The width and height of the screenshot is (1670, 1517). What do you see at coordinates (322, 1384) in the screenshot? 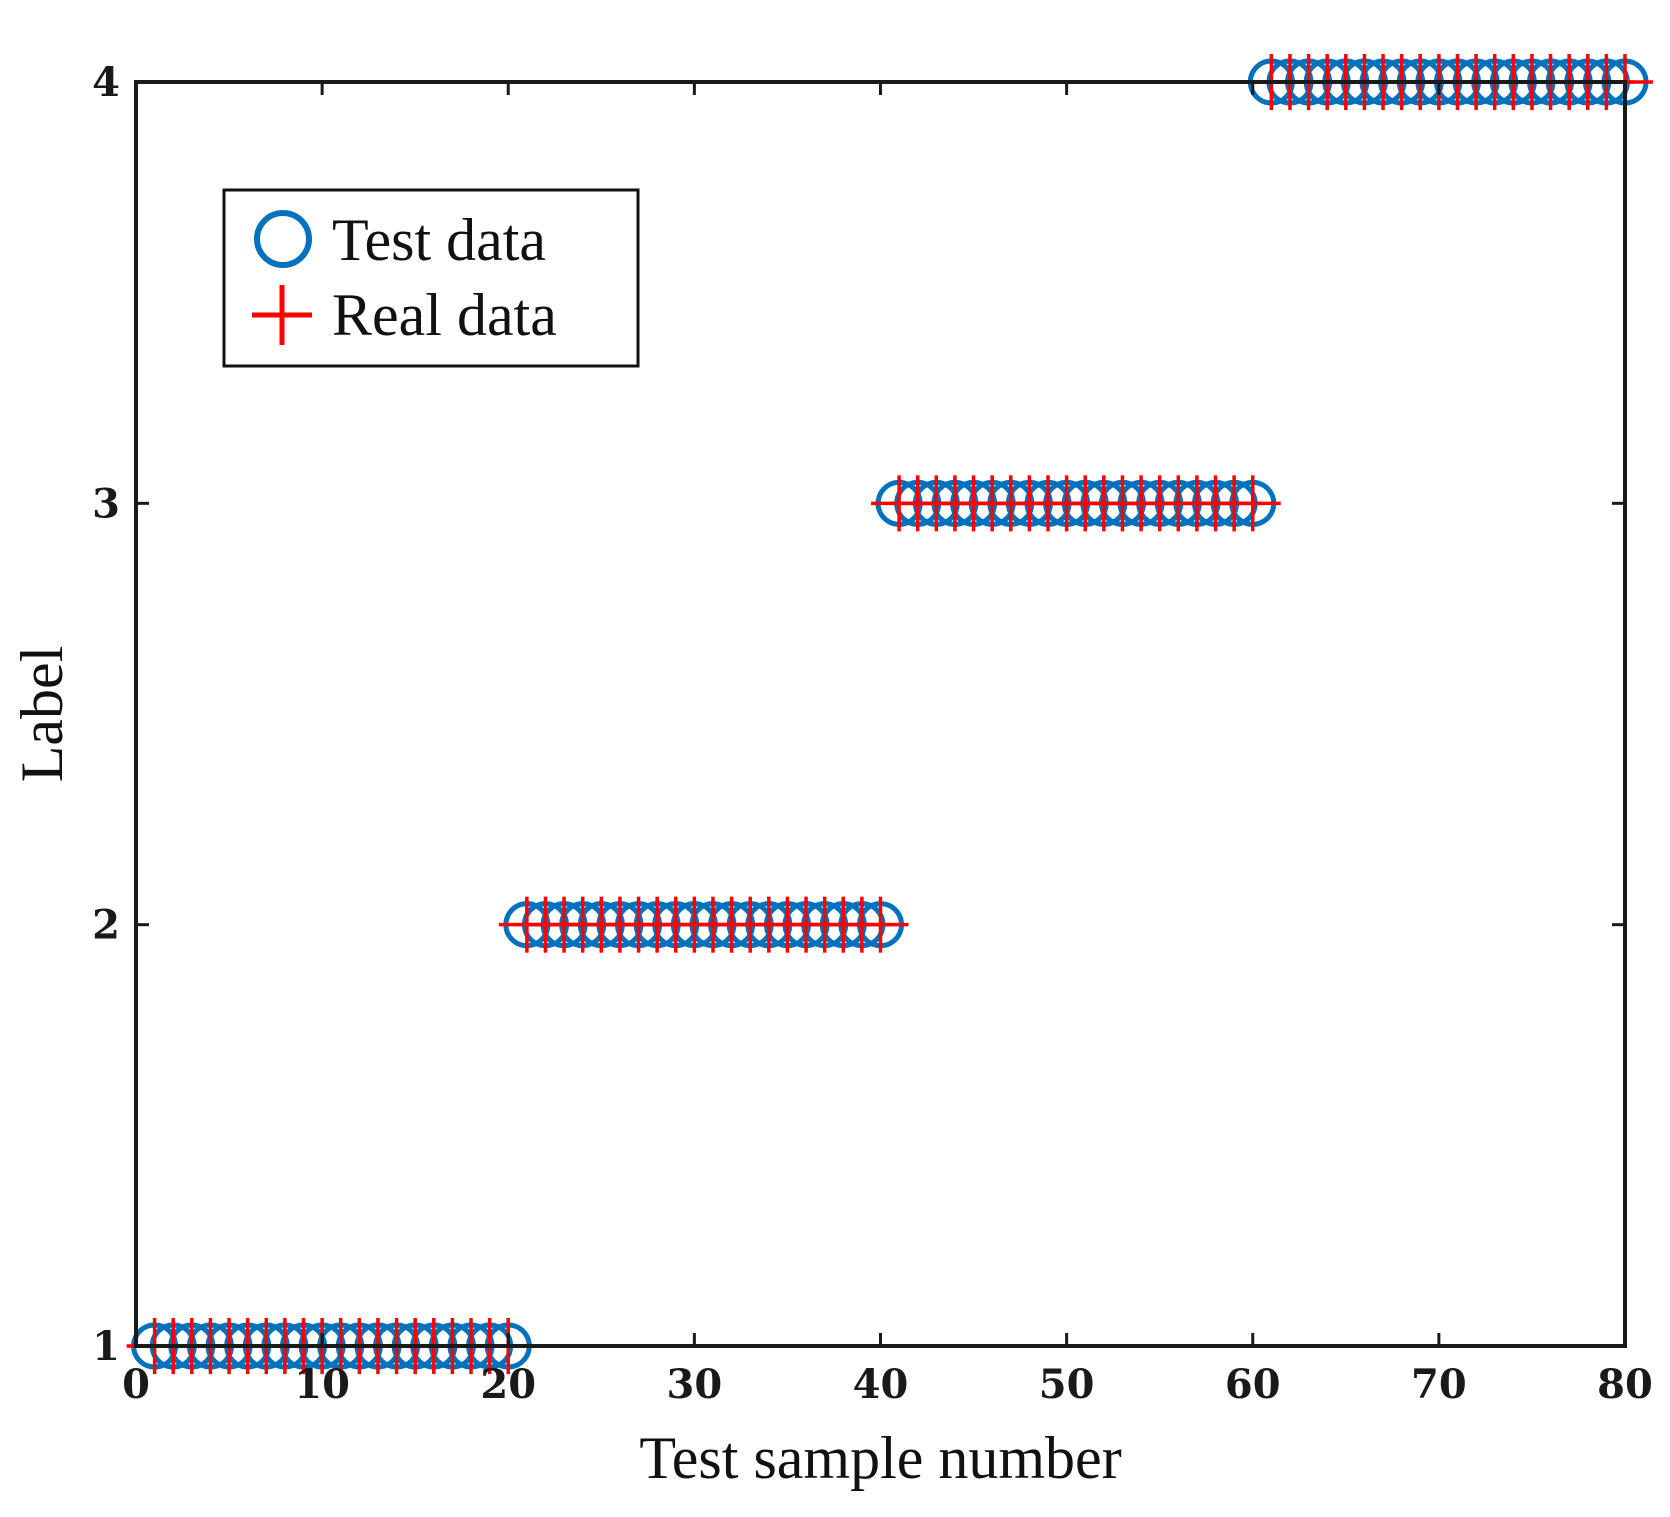
I see `x-tick-label: 10` at bounding box center [322, 1384].